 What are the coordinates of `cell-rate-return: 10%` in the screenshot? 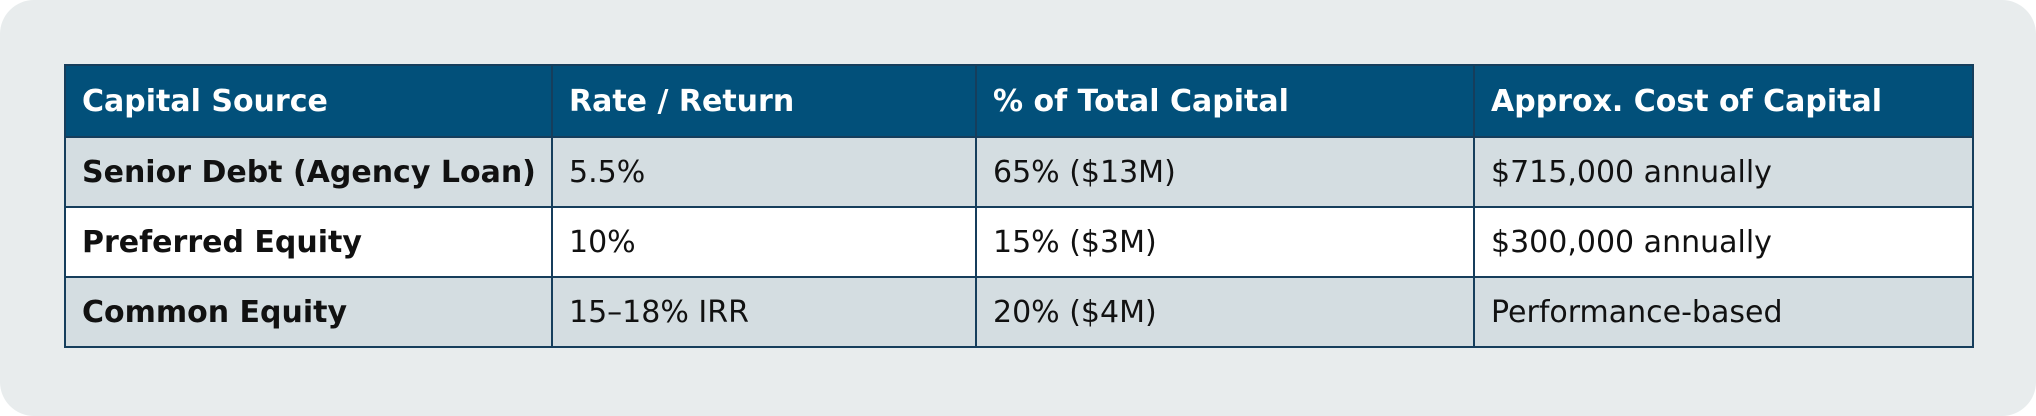 It's located at (764, 242).